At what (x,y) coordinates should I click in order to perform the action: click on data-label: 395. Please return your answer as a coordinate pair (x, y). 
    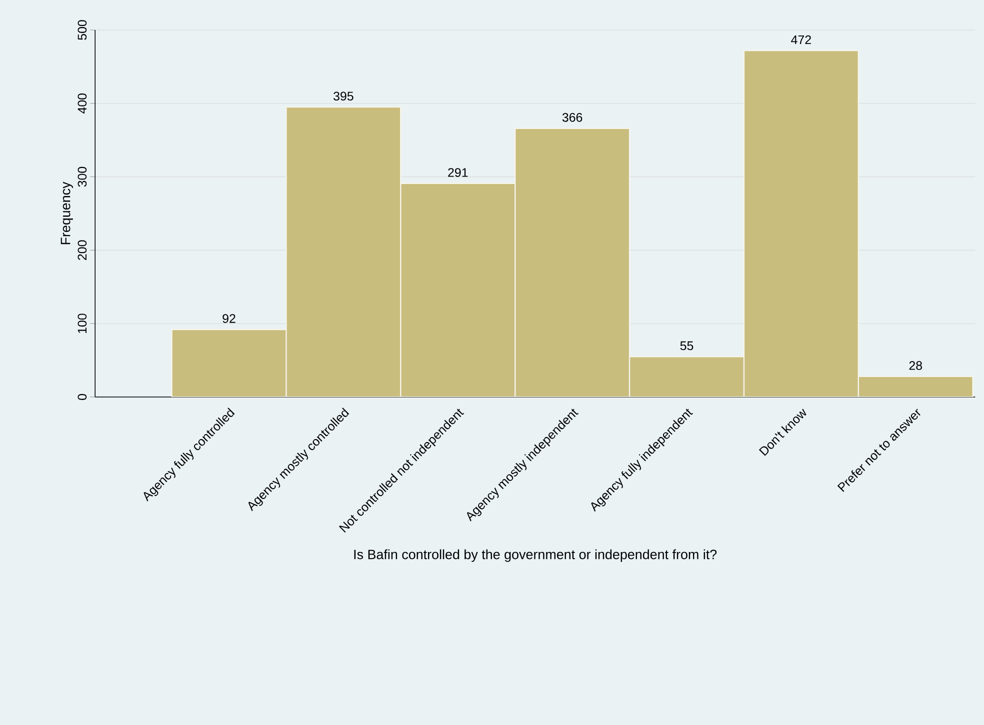
    Looking at the image, I should click on (344, 96).